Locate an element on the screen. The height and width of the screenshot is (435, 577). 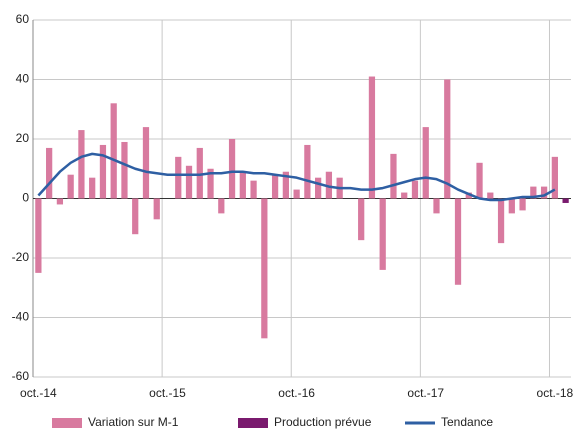
x-tick-label: oct.-16 is located at coordinates (296, 393).